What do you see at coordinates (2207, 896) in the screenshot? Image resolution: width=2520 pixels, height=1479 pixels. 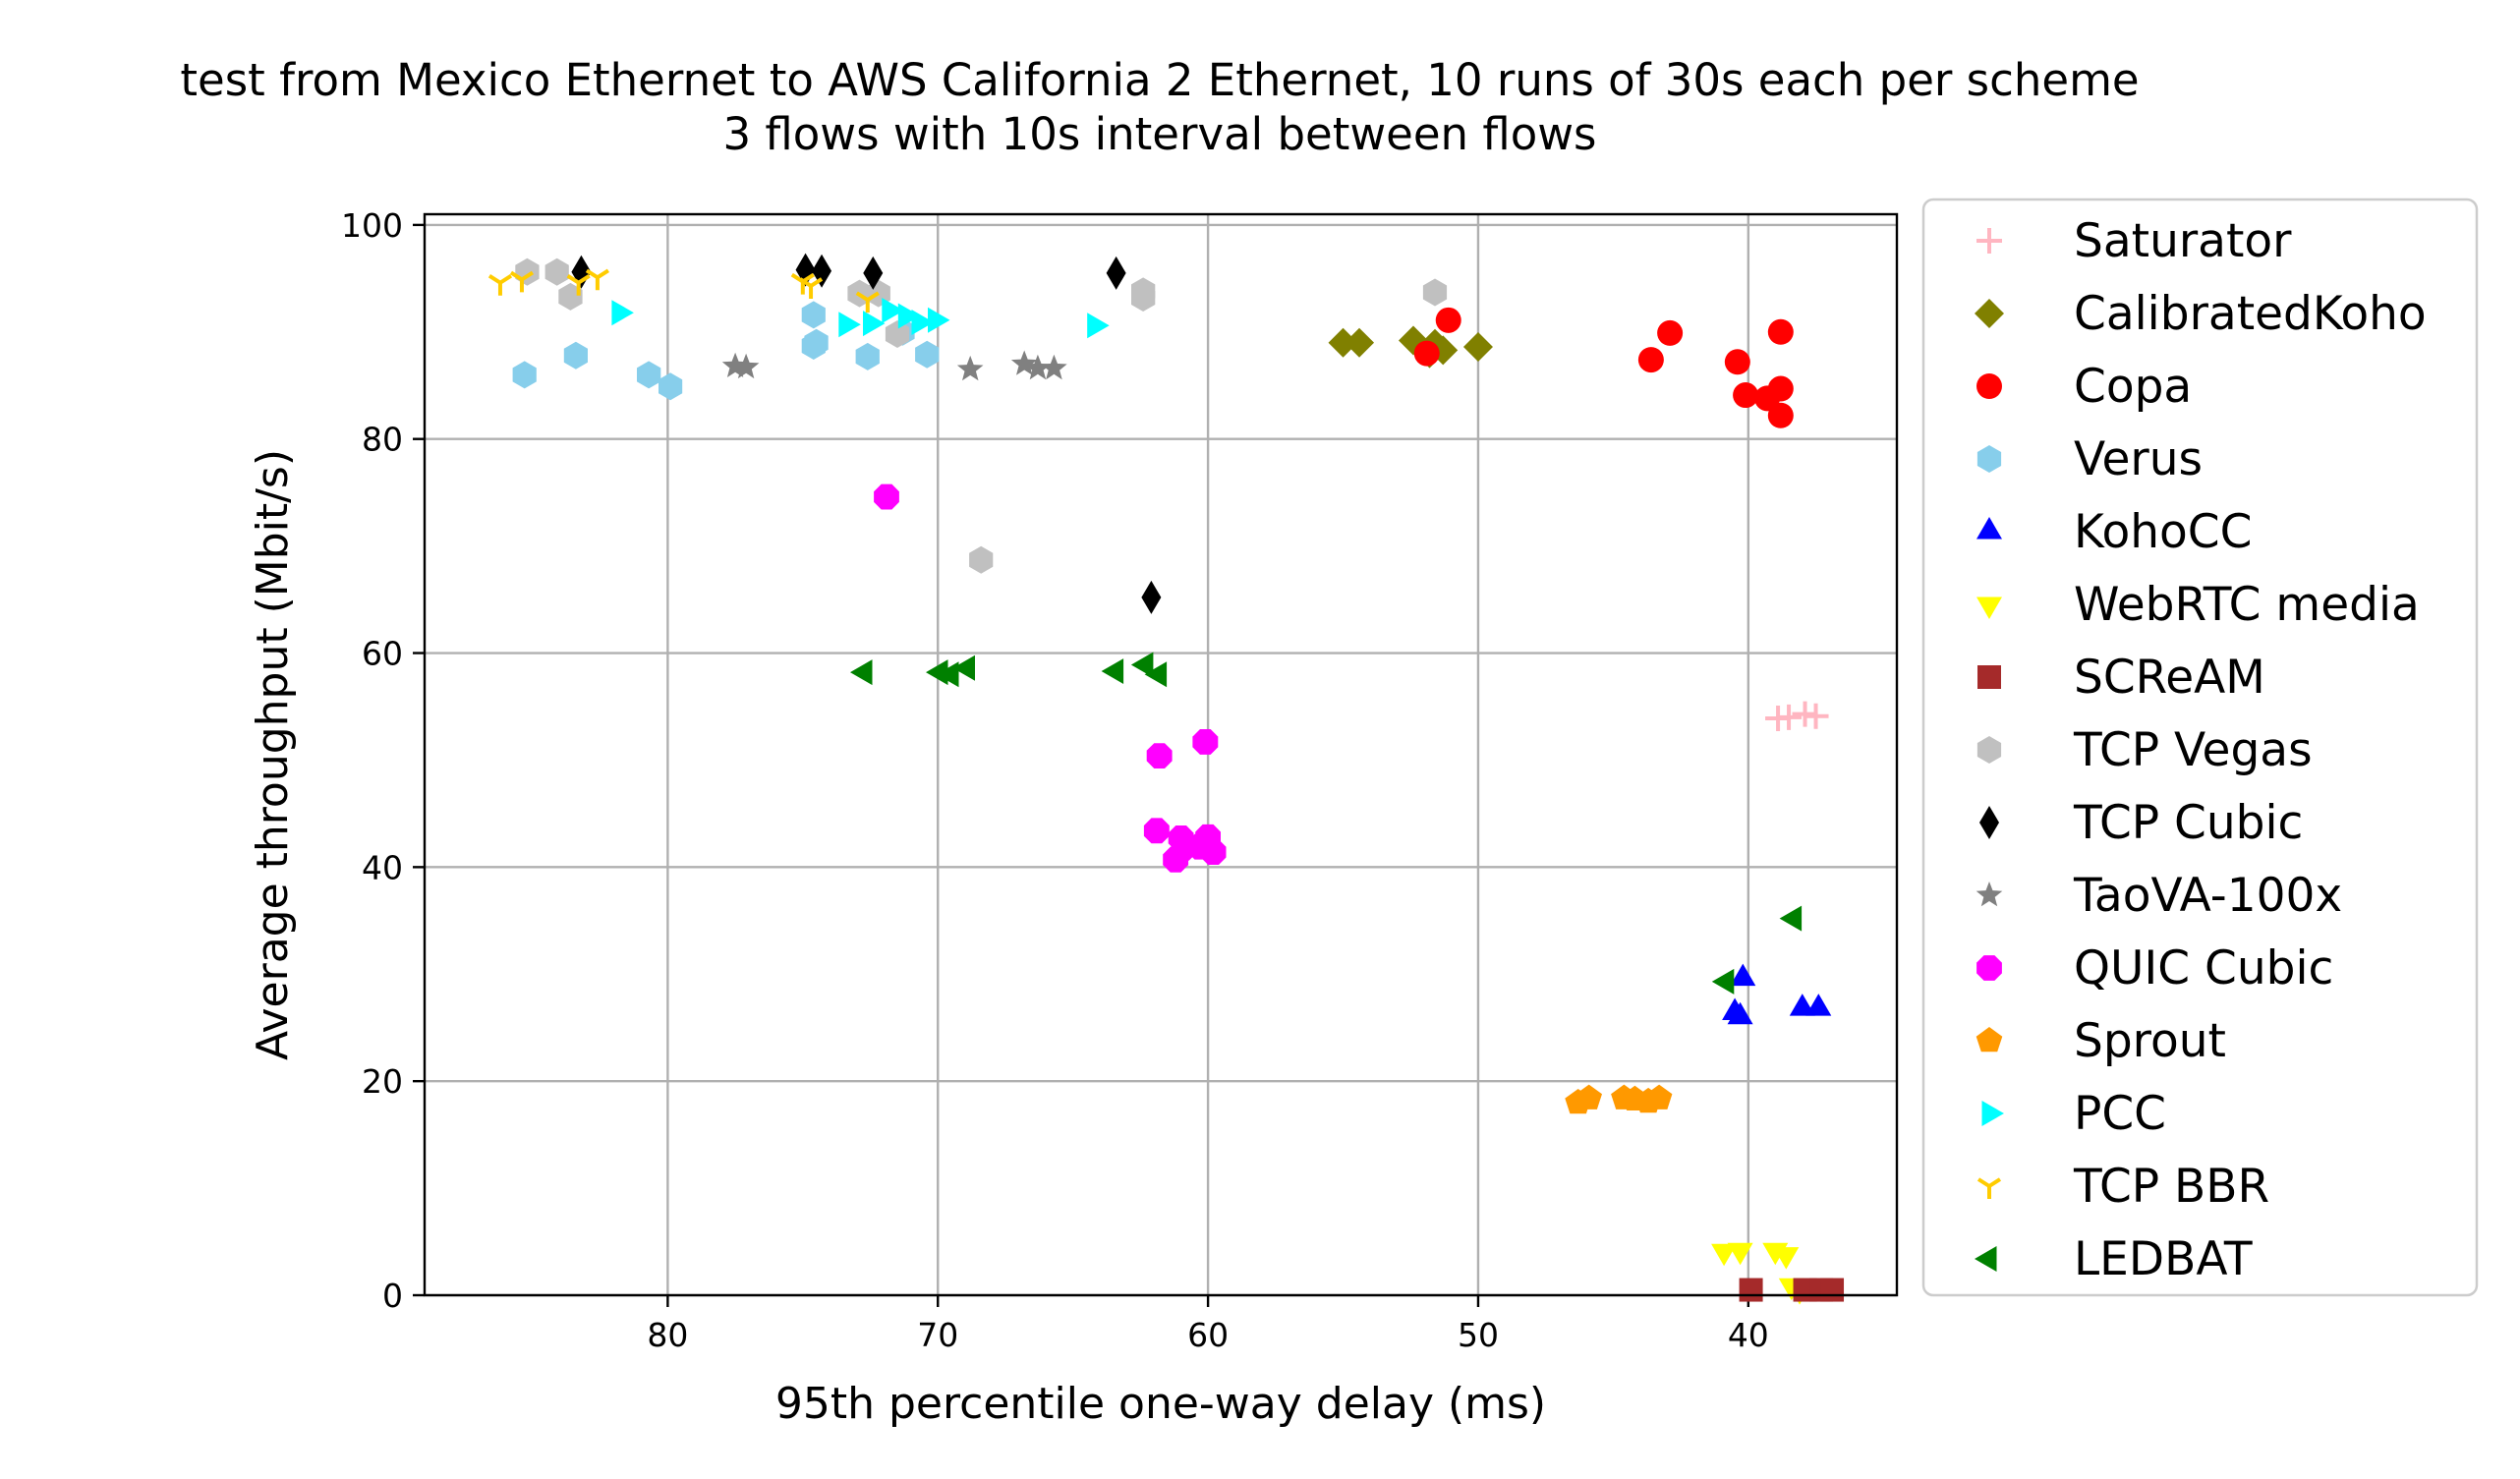 I see `legend-label: TaoVA-100x` at bounding box center [2207, 896].